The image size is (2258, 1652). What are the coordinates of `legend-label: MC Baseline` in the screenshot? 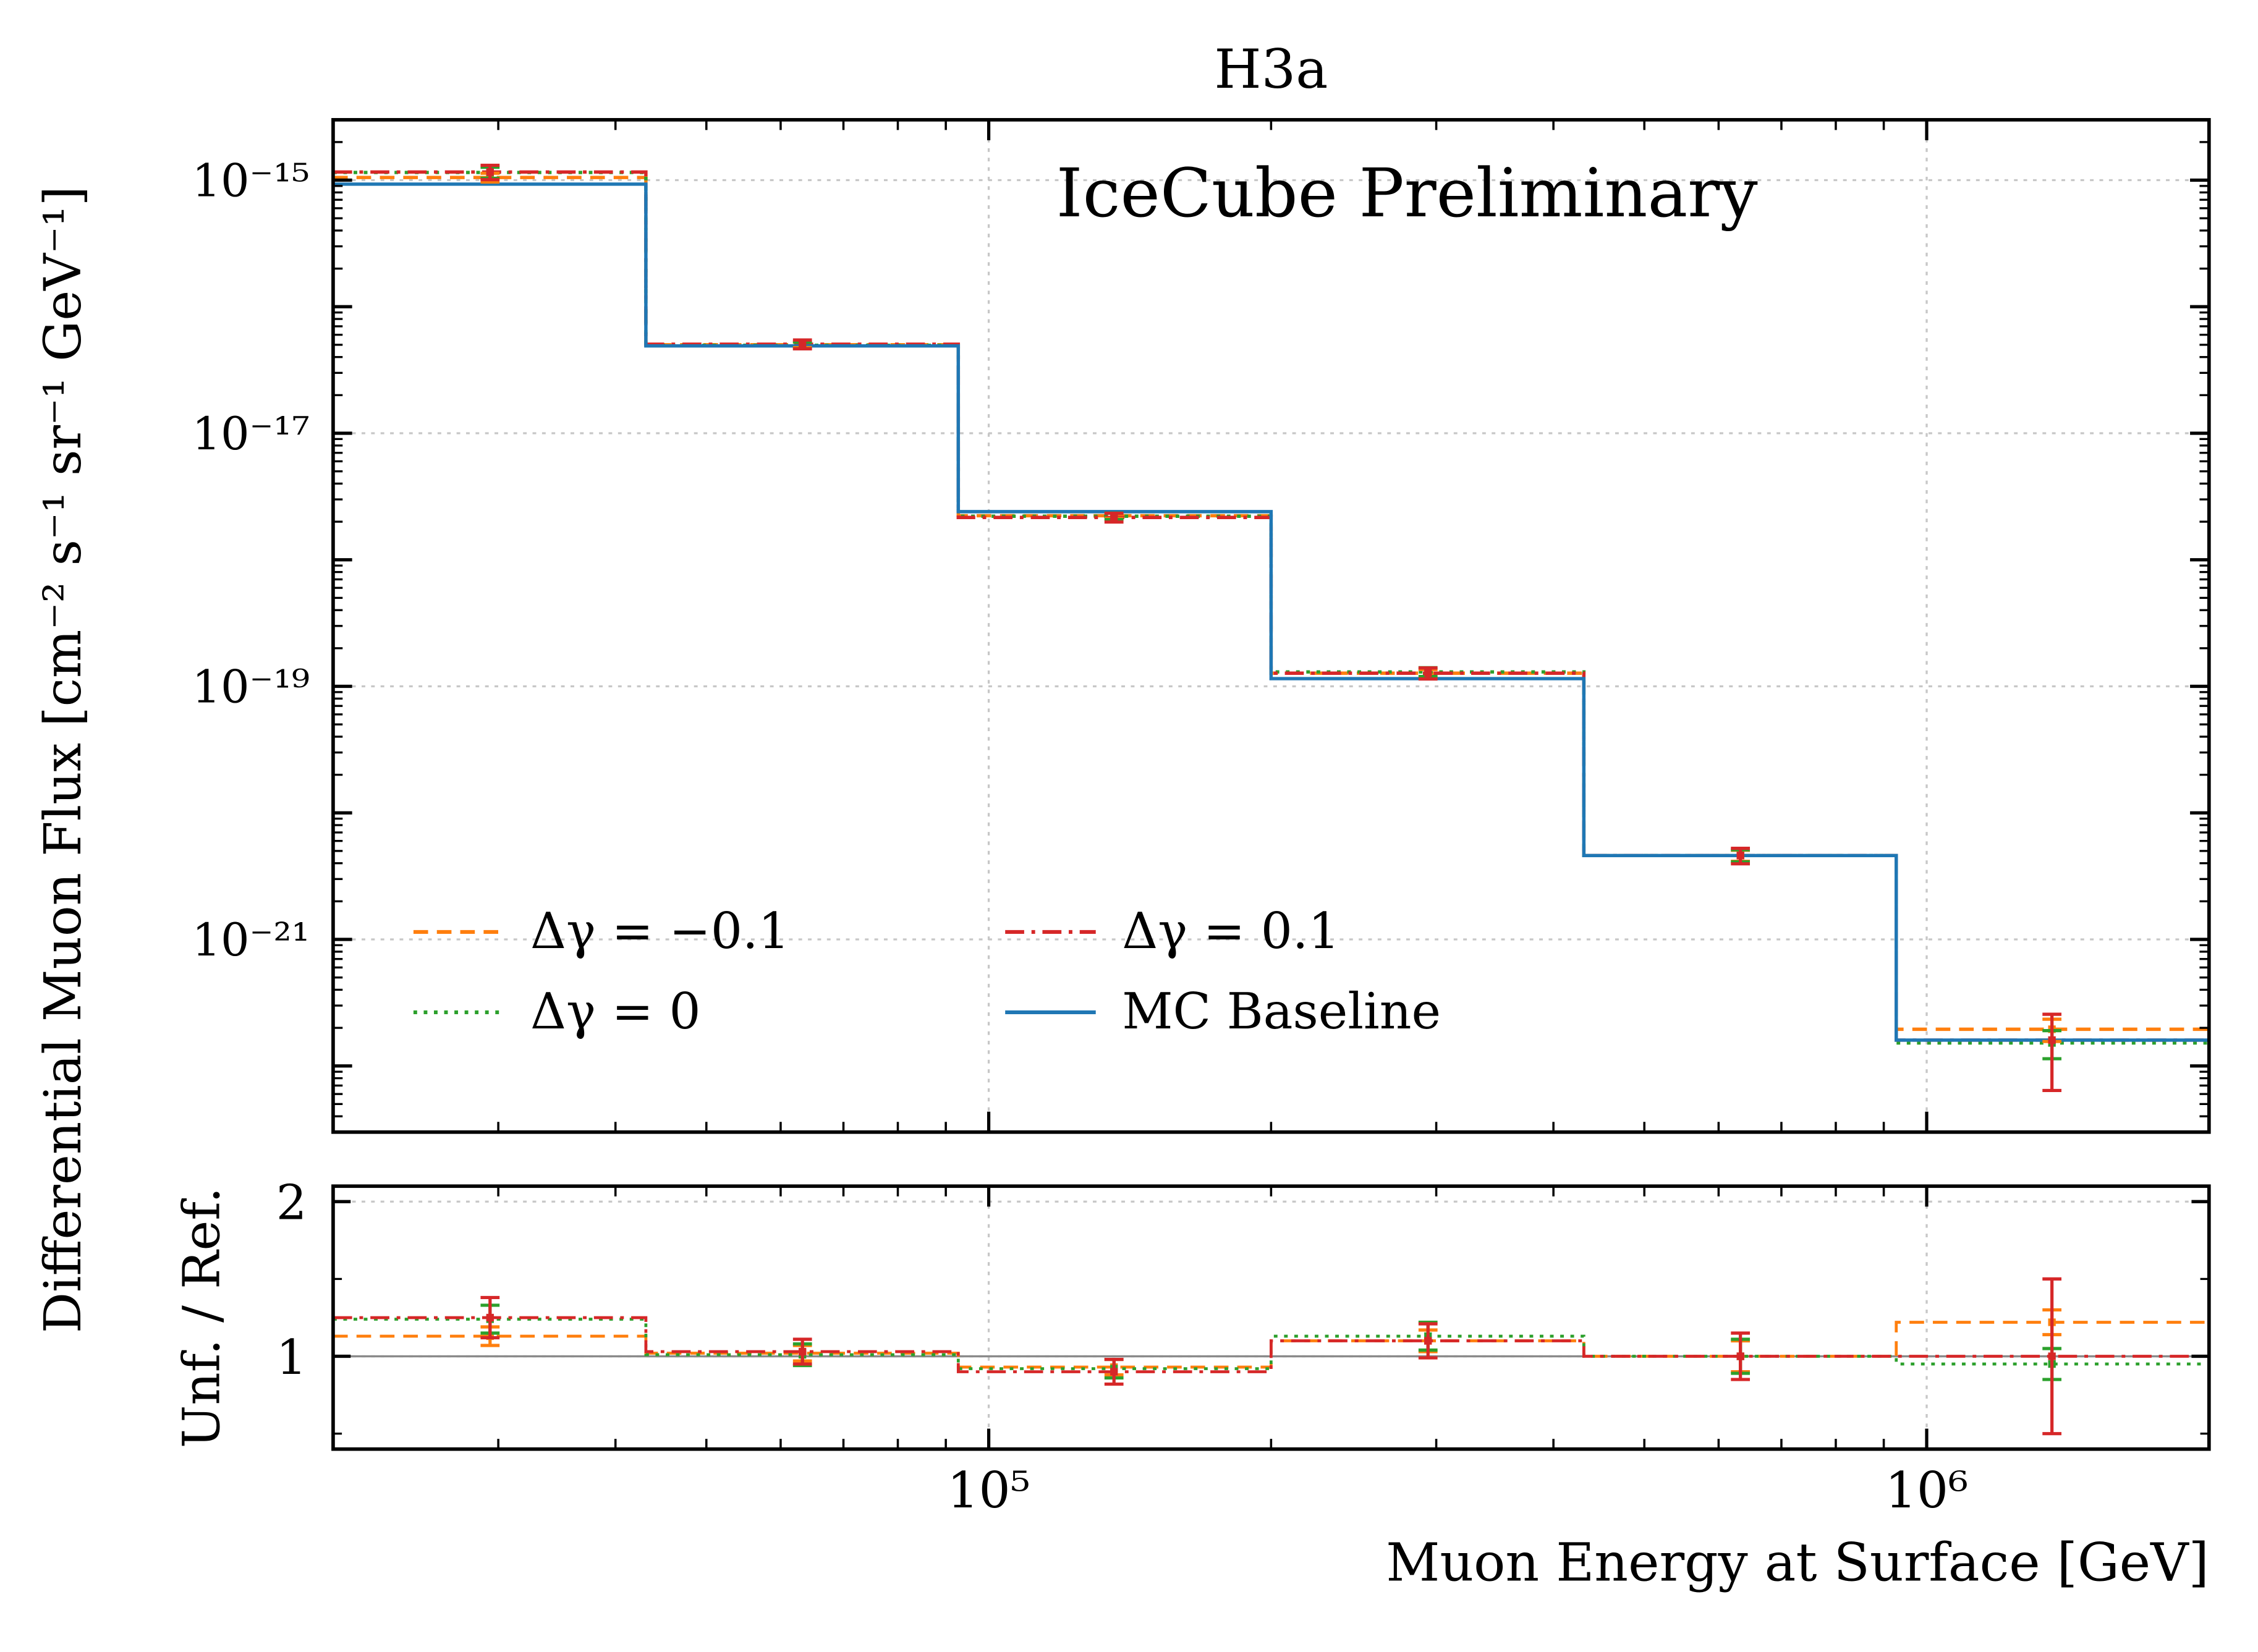 It's located at (1281, 1011).